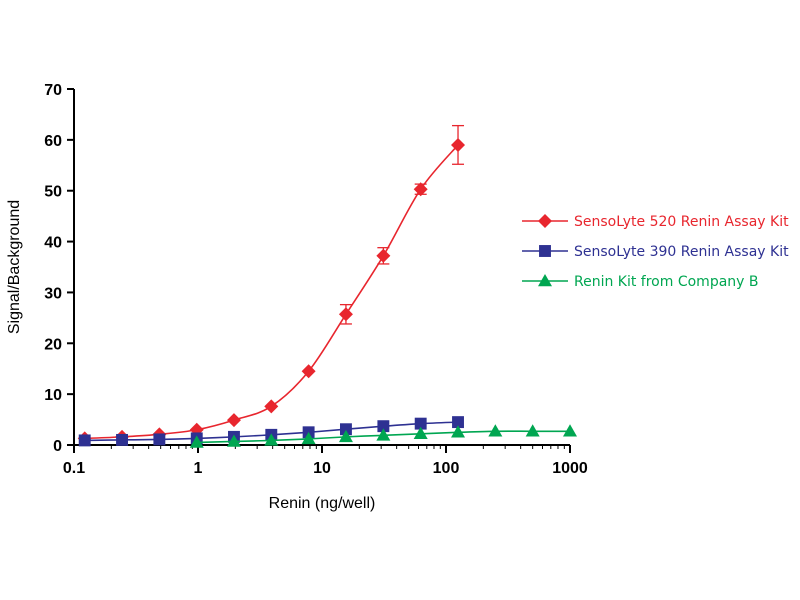 The height and width of the screenshot is (600, 800). I want to click on x-axis-title: Renin (ng/well), so click(322, 503).